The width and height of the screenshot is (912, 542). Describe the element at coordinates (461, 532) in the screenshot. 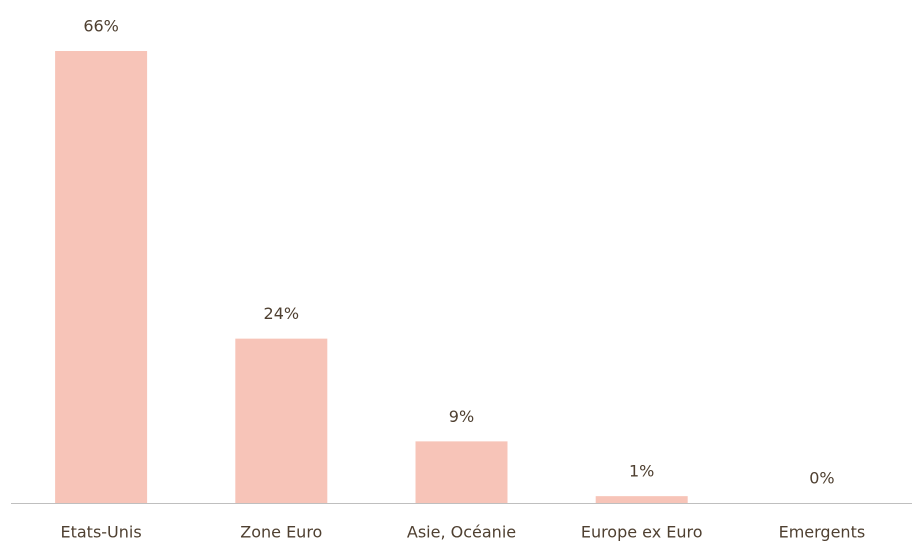

I see `x-tick-label: Asie, Océanie` at that location.